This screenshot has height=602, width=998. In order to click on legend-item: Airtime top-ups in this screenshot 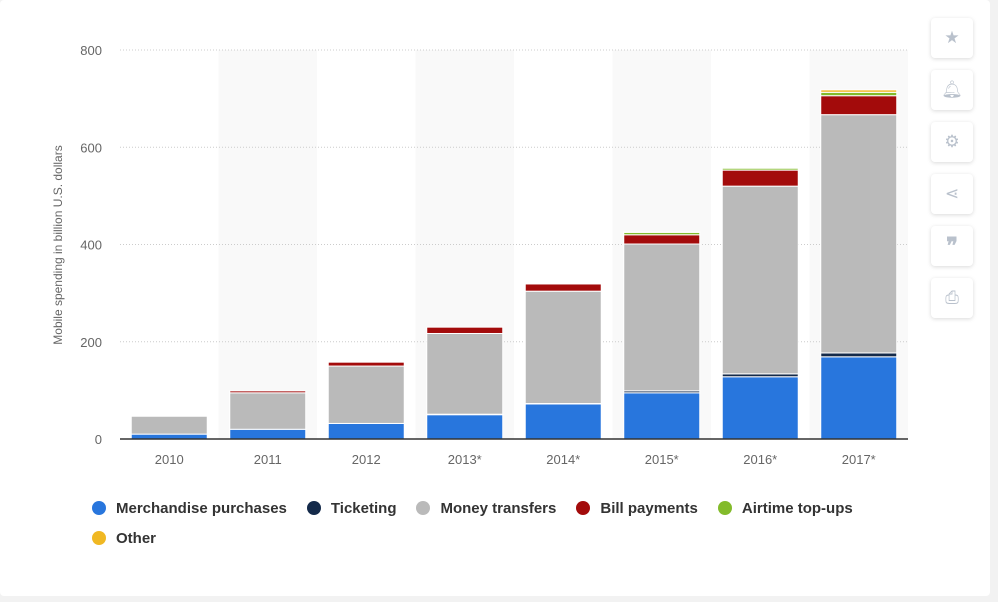, I will do `click(785, 508)`.